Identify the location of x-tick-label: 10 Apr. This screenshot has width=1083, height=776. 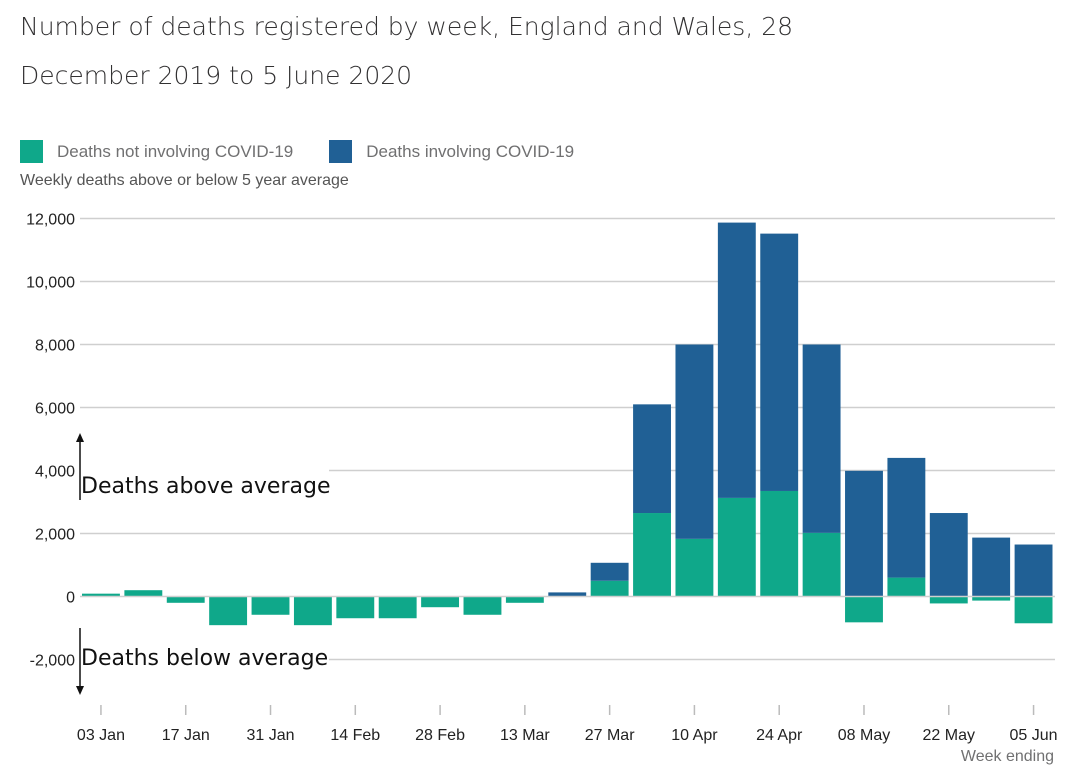
(694, 735).